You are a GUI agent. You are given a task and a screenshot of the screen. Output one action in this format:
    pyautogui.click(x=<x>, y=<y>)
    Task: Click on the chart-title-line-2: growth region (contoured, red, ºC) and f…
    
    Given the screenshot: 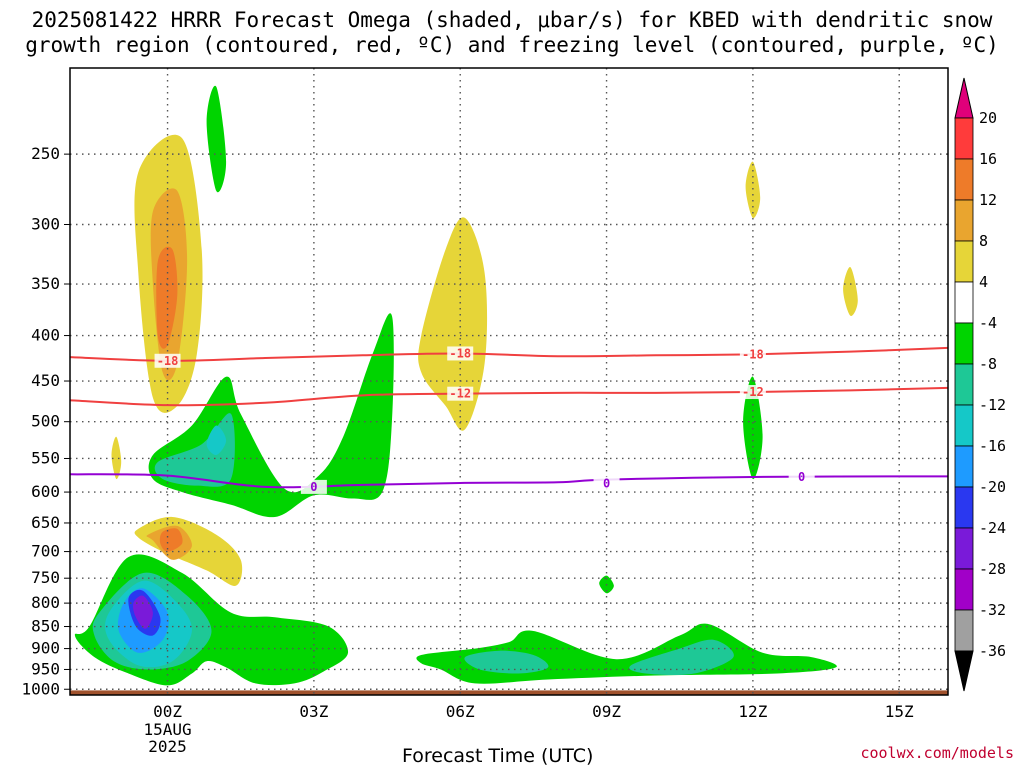 What is the action you would take?
    pyautogui.click(x=512, y=45)
    